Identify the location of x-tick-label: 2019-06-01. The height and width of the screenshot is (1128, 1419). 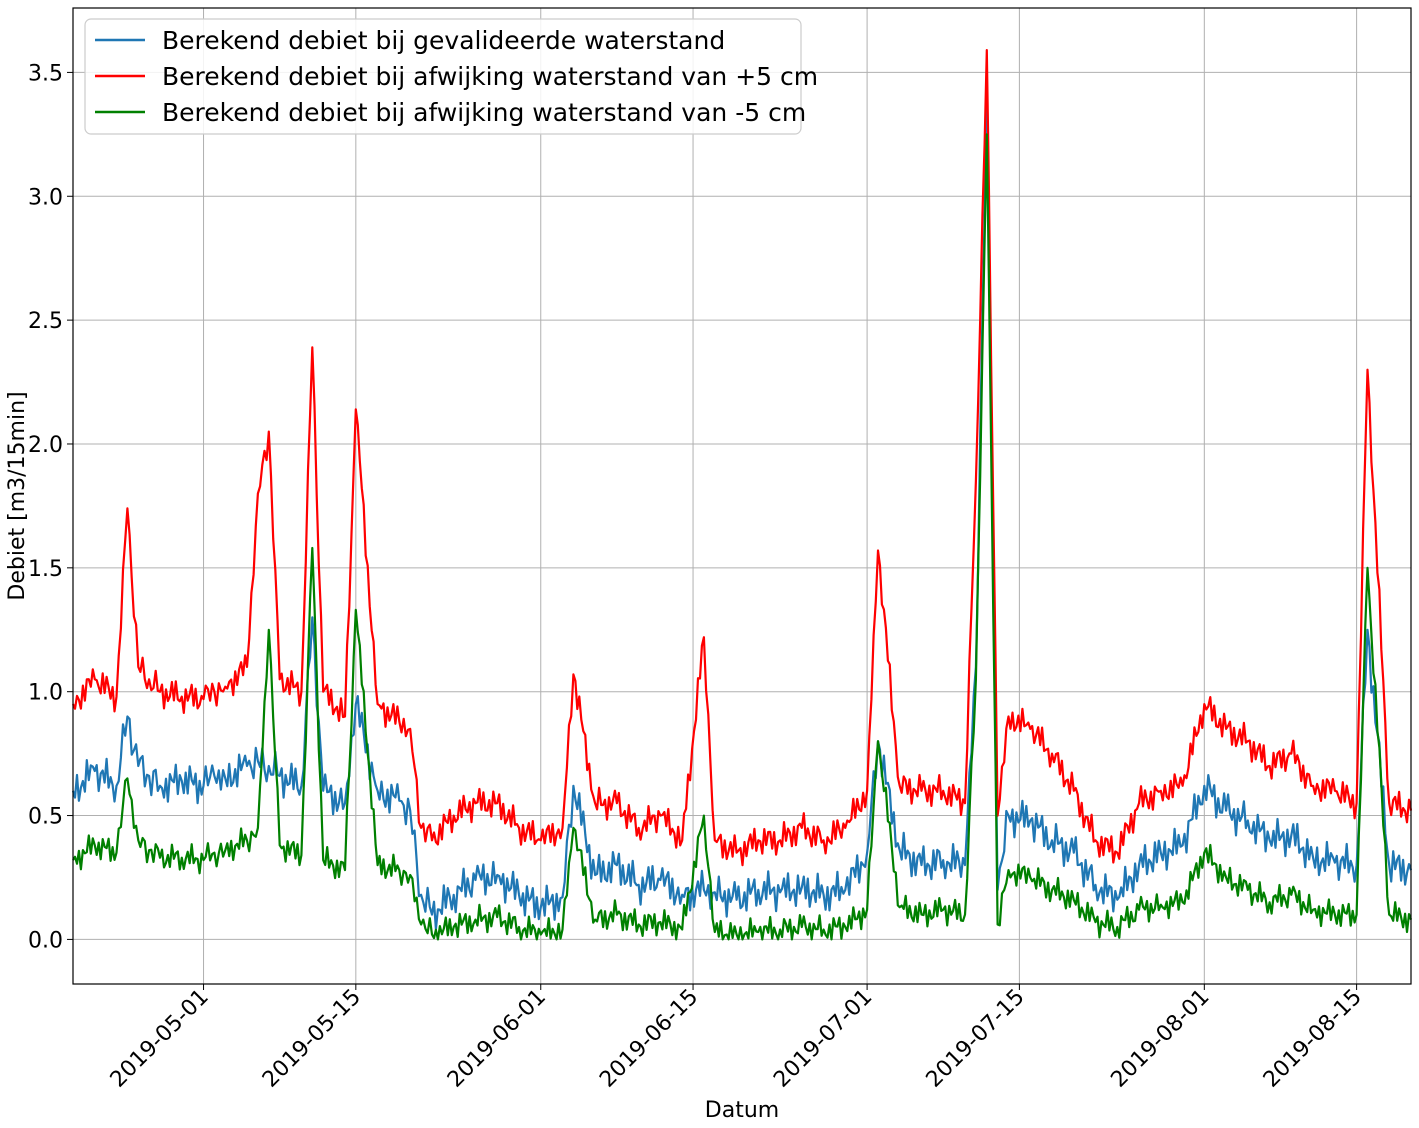
(497, 1039).